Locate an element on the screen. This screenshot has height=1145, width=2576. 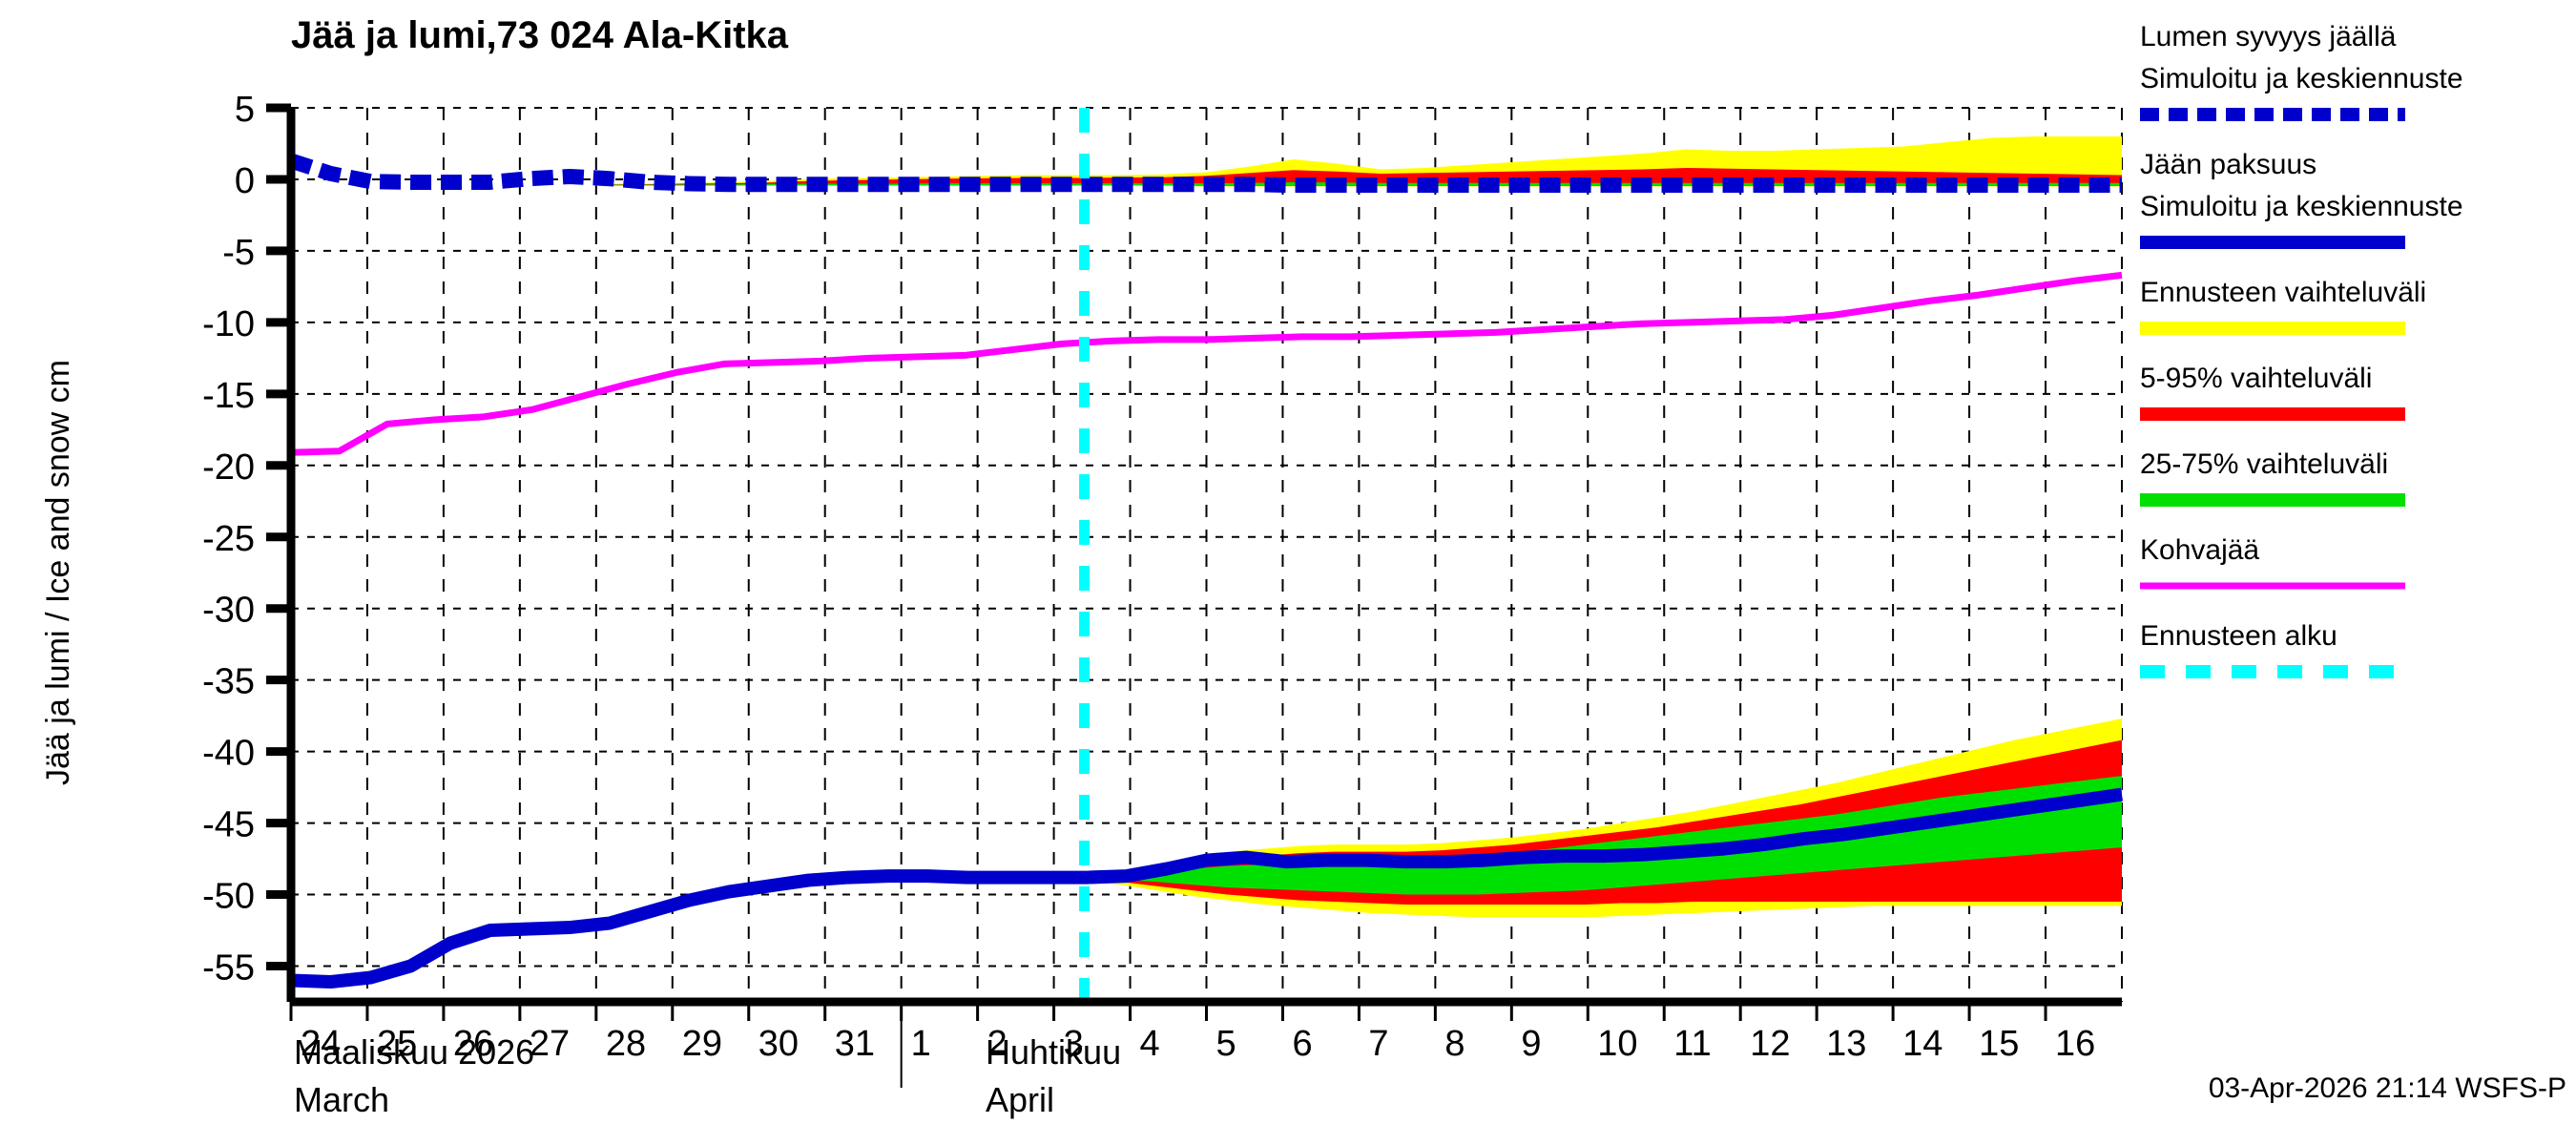
x-axis-month-label-april-en: April is located at coordinates (1020, 1099).